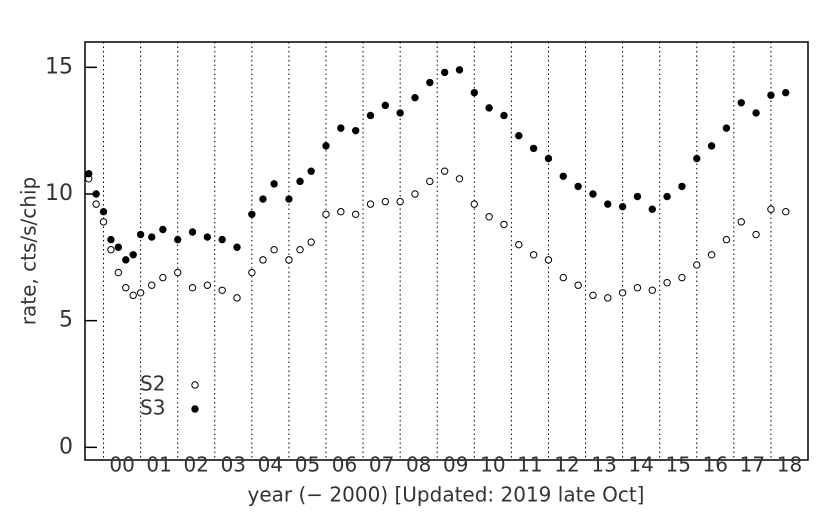 This screenshot has width=820, height=521. Describe the element at coordinates (344, 465) in the screenshot. I see `x-tick-label: 06` at that location.